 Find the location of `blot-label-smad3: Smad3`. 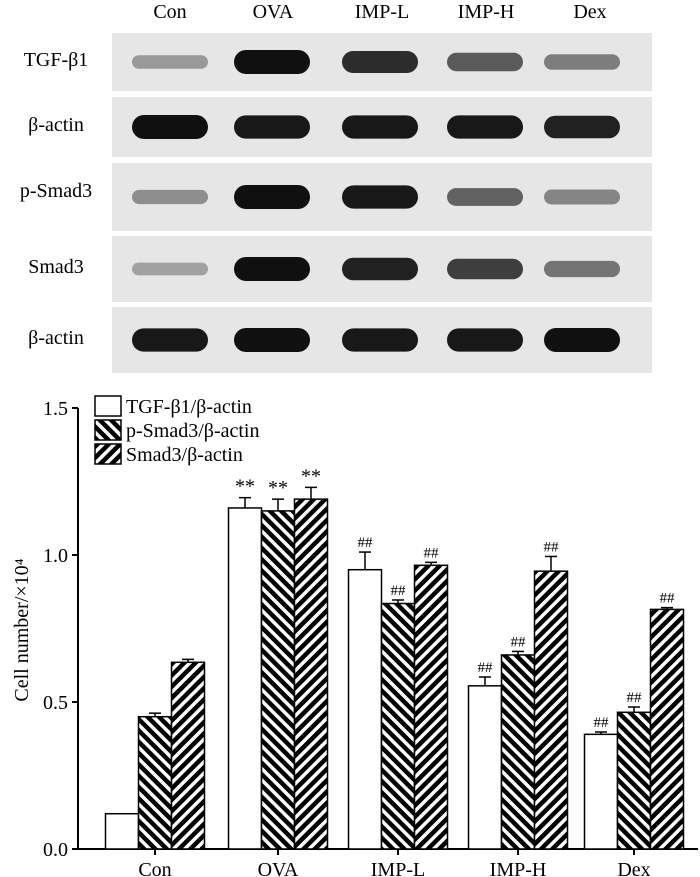

blot-label-smad3: Smad3 is located at coordinates (56, 267).